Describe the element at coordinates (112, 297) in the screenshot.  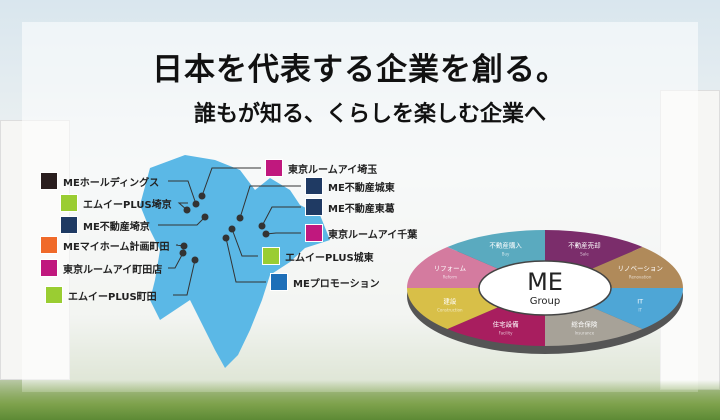
I see `company-name: エムイーPLUS町田` at that location.